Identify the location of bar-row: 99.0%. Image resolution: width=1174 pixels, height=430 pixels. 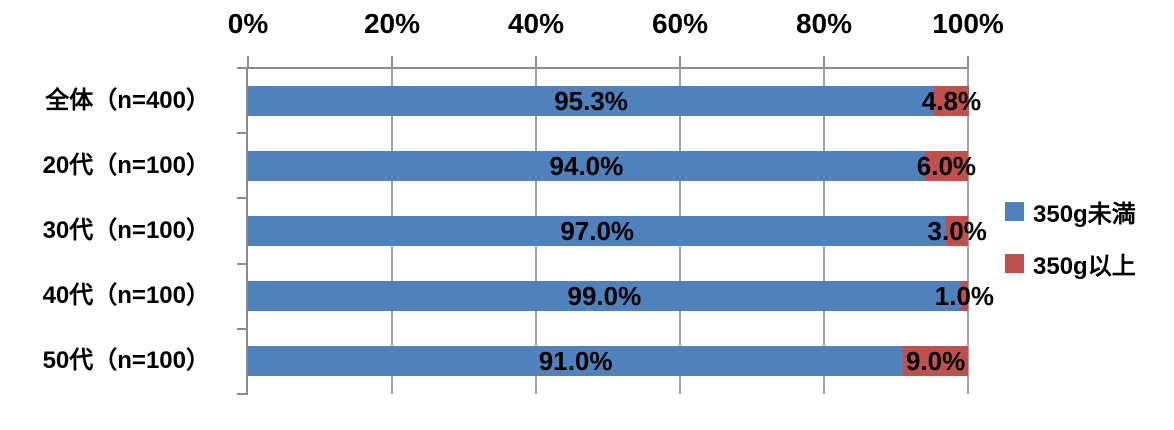
(608, 296).